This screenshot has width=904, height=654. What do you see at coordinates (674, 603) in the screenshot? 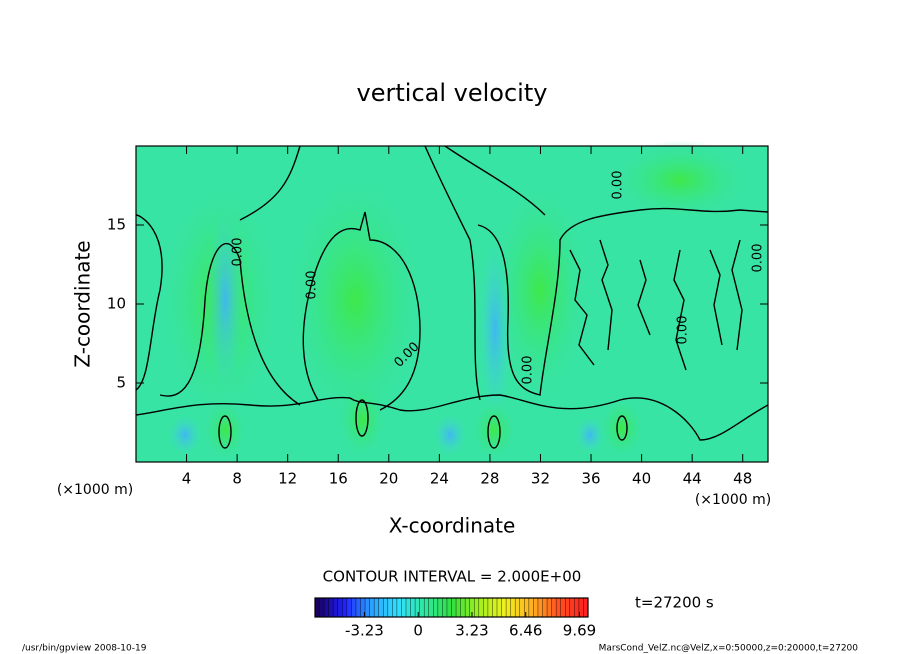
I see `time-label: t=27200 s` at bounding box center [674, 603].